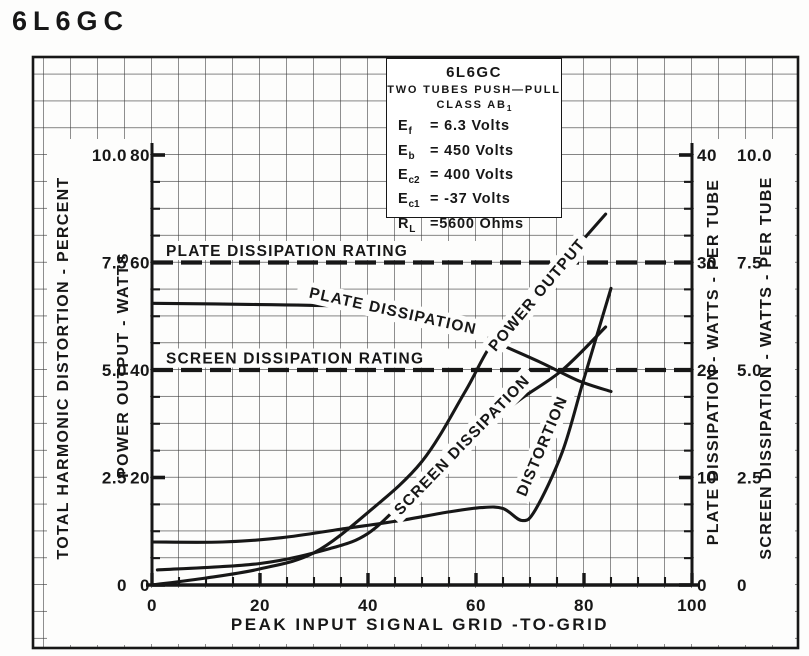 This screenshot has height=656, width=809. I want to click on distortion-tick-label: 5.0, so click(114, 370).